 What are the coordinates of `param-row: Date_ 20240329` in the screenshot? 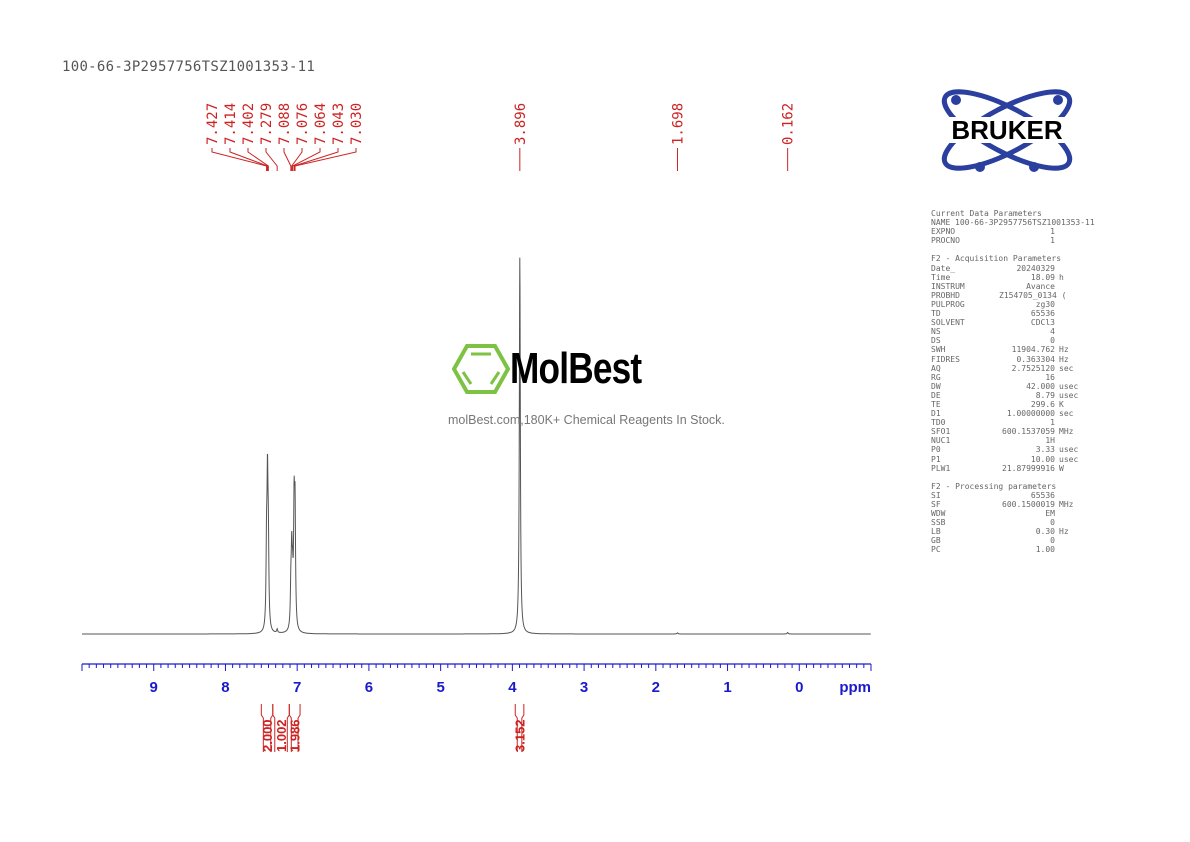 It's located at (1015, 268).